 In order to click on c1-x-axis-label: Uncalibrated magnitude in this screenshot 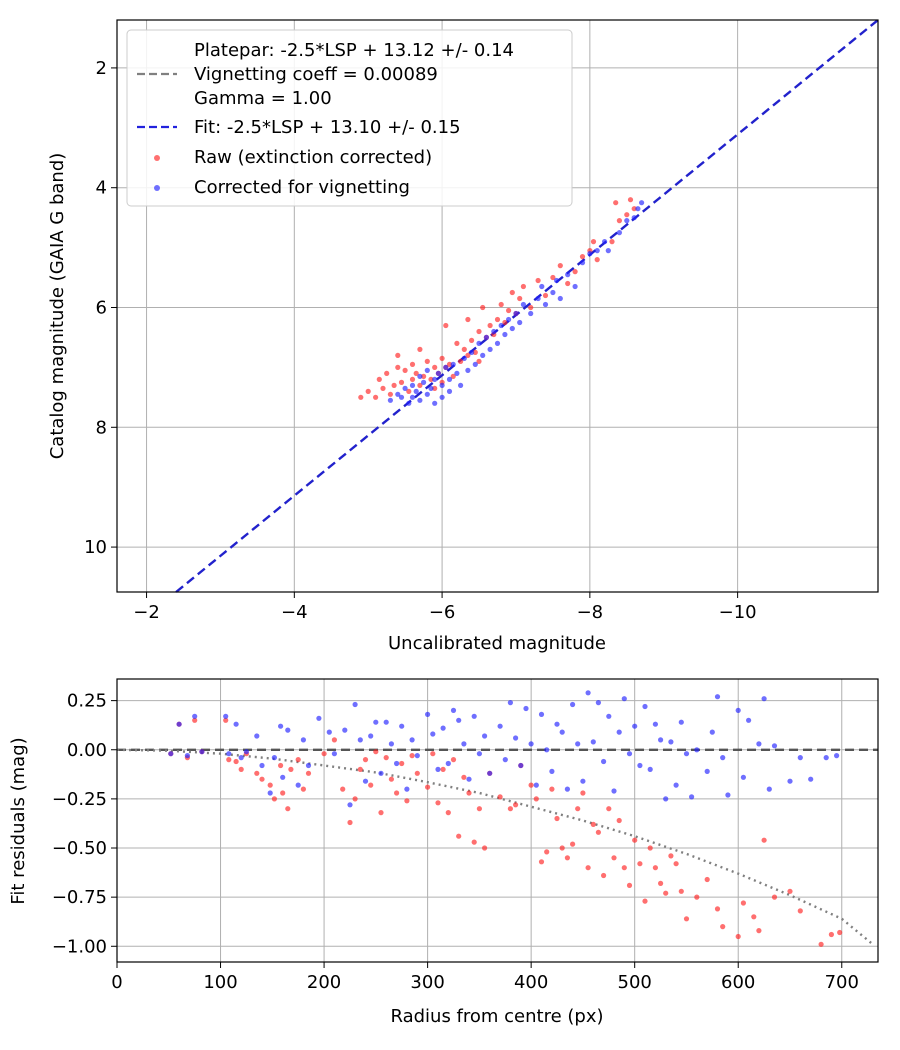, I will do `click(497, 643)`.